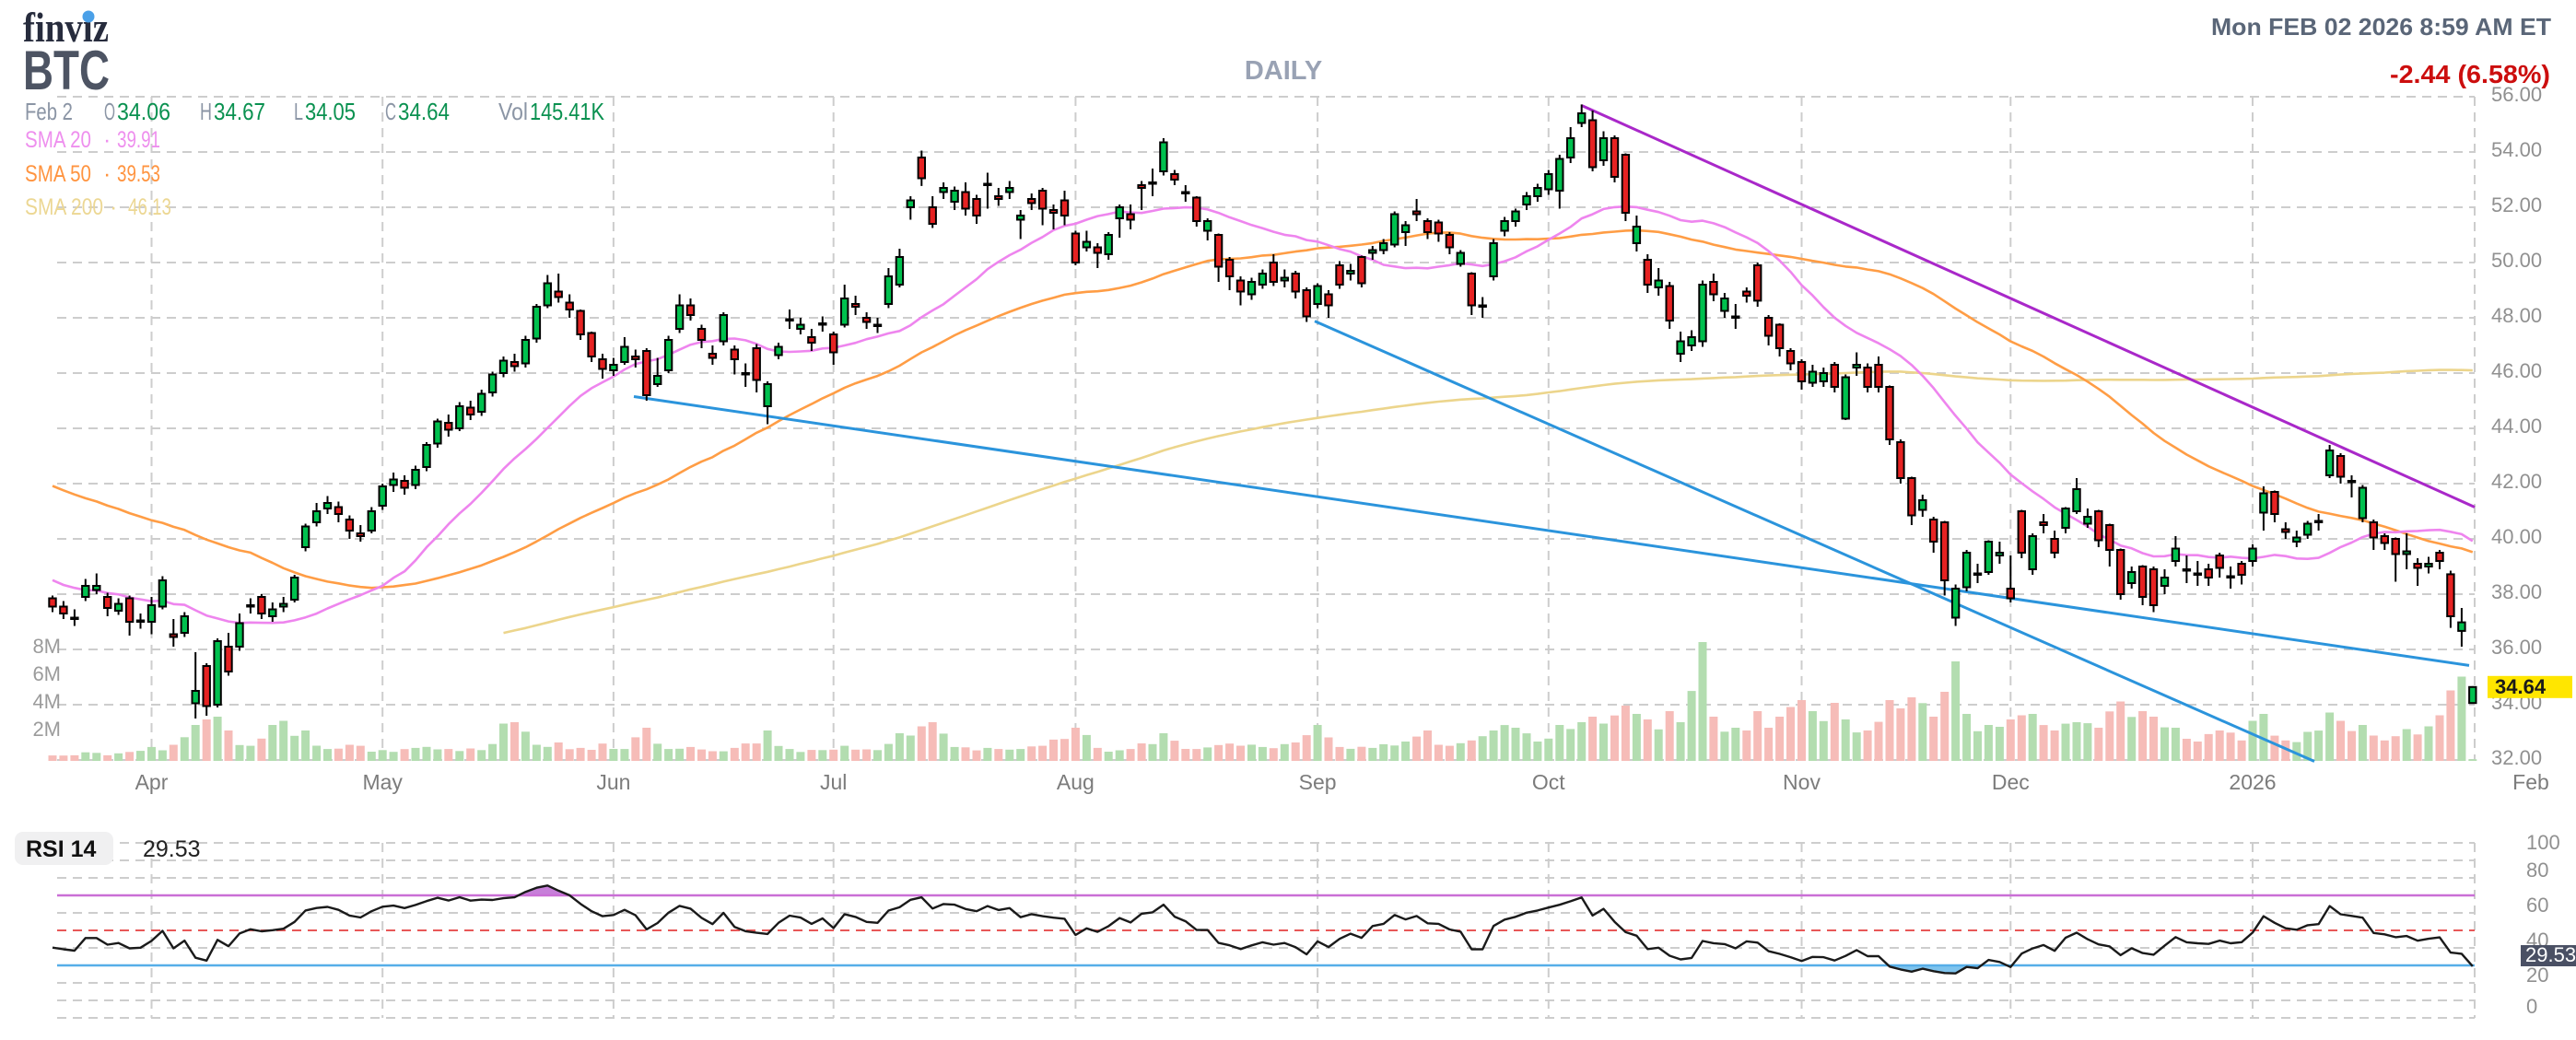  What do you see at coordinates (64, 207) in the screenshot?
I see `svg-text: SMA 200` at bounding box center [64, 207].